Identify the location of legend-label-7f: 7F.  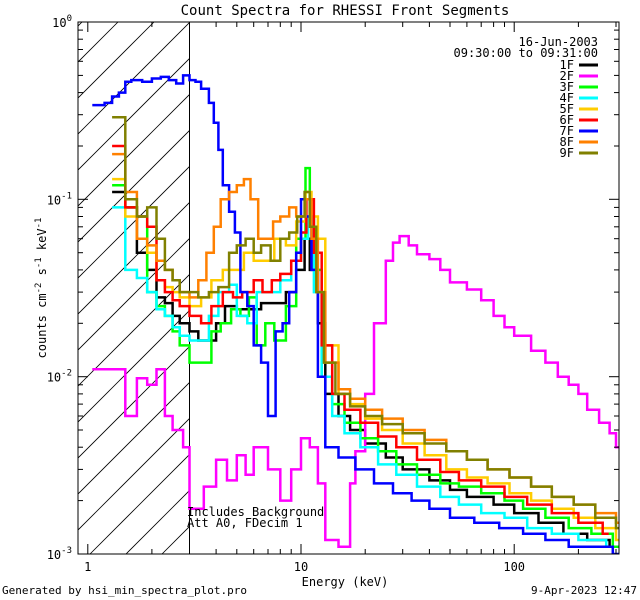
(567, 131).